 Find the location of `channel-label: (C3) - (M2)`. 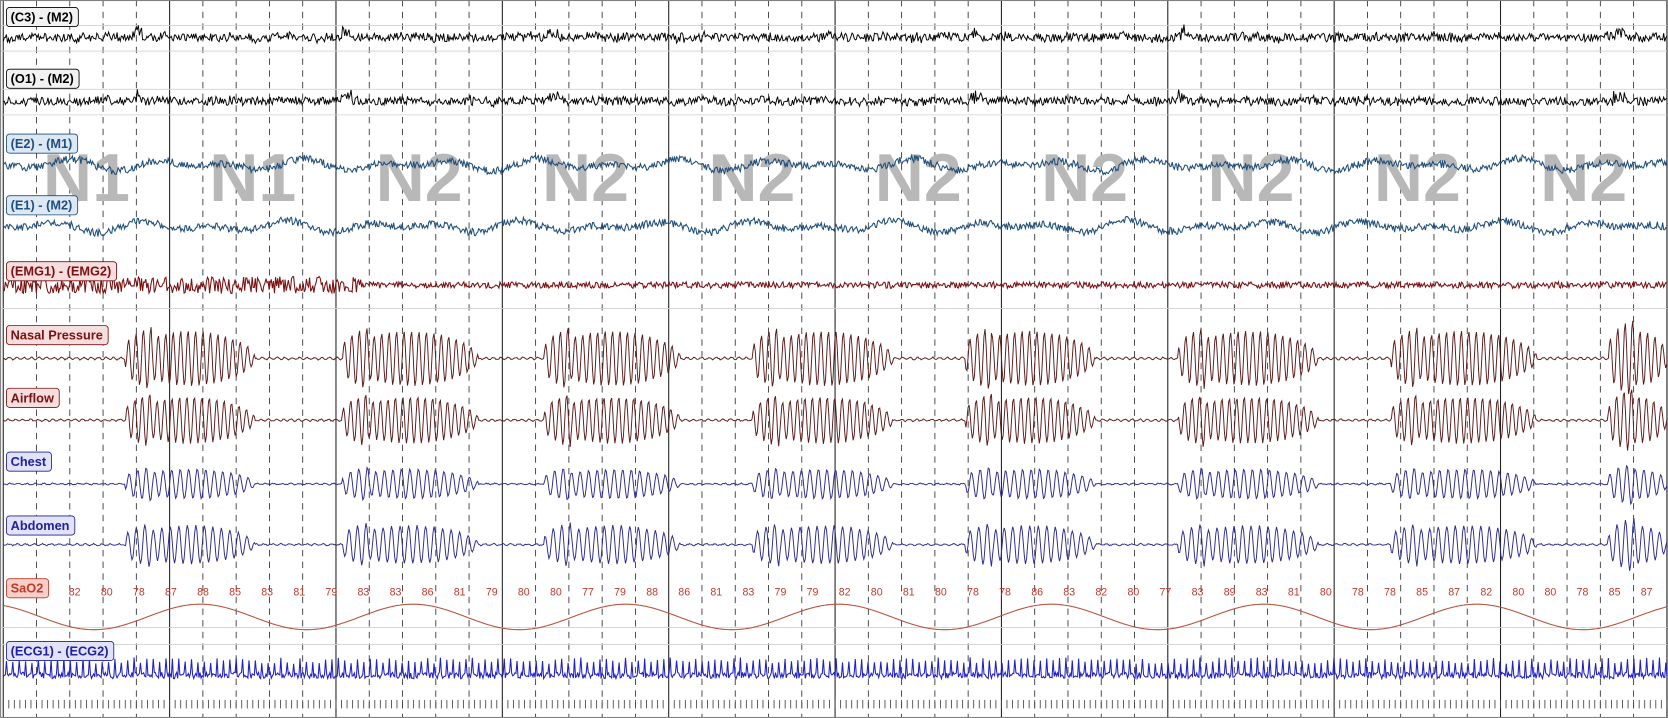

channel-label: (C3) - (M2) is located at coordinates (42, 17).